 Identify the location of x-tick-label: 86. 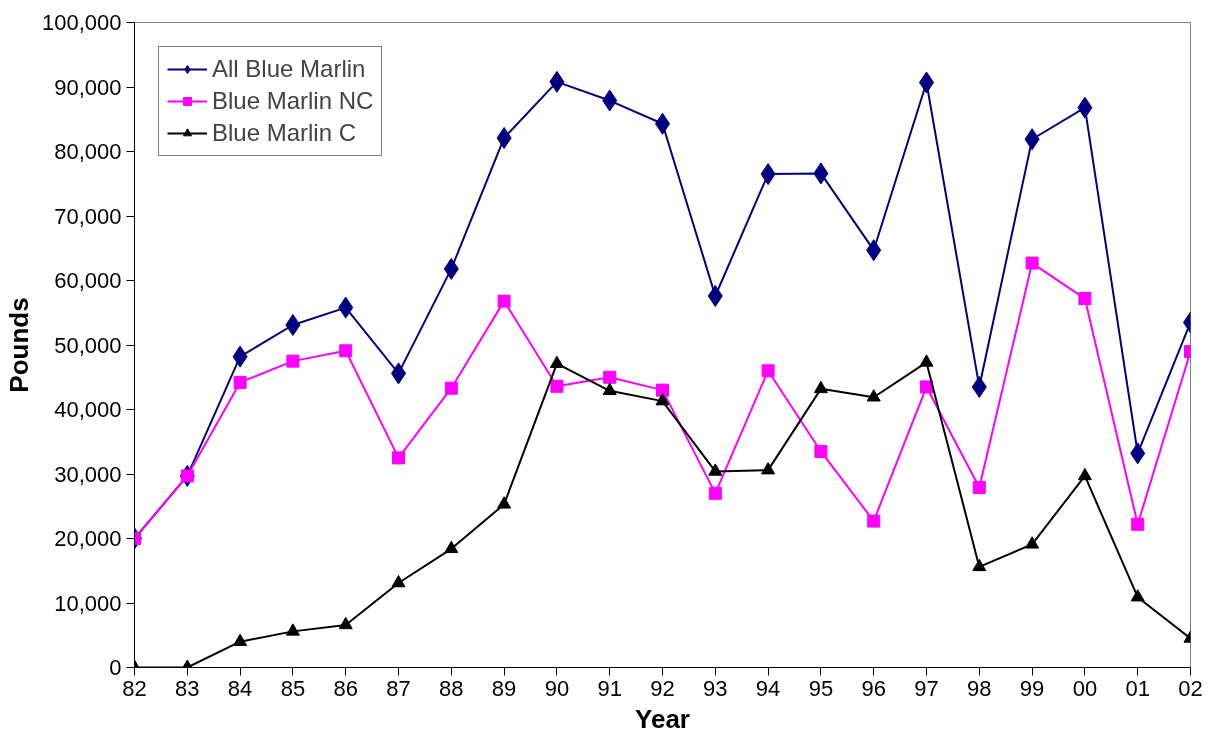
(345, 688).